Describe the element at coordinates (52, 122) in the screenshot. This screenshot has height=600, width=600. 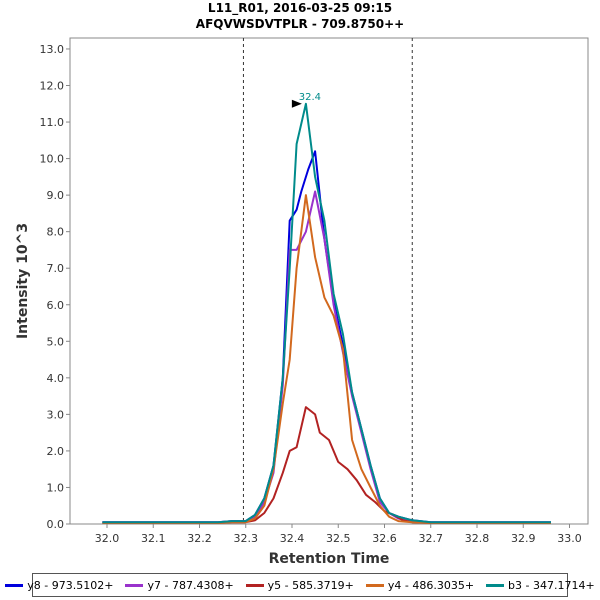
I see `y-tick-label: 11.0` at that location.